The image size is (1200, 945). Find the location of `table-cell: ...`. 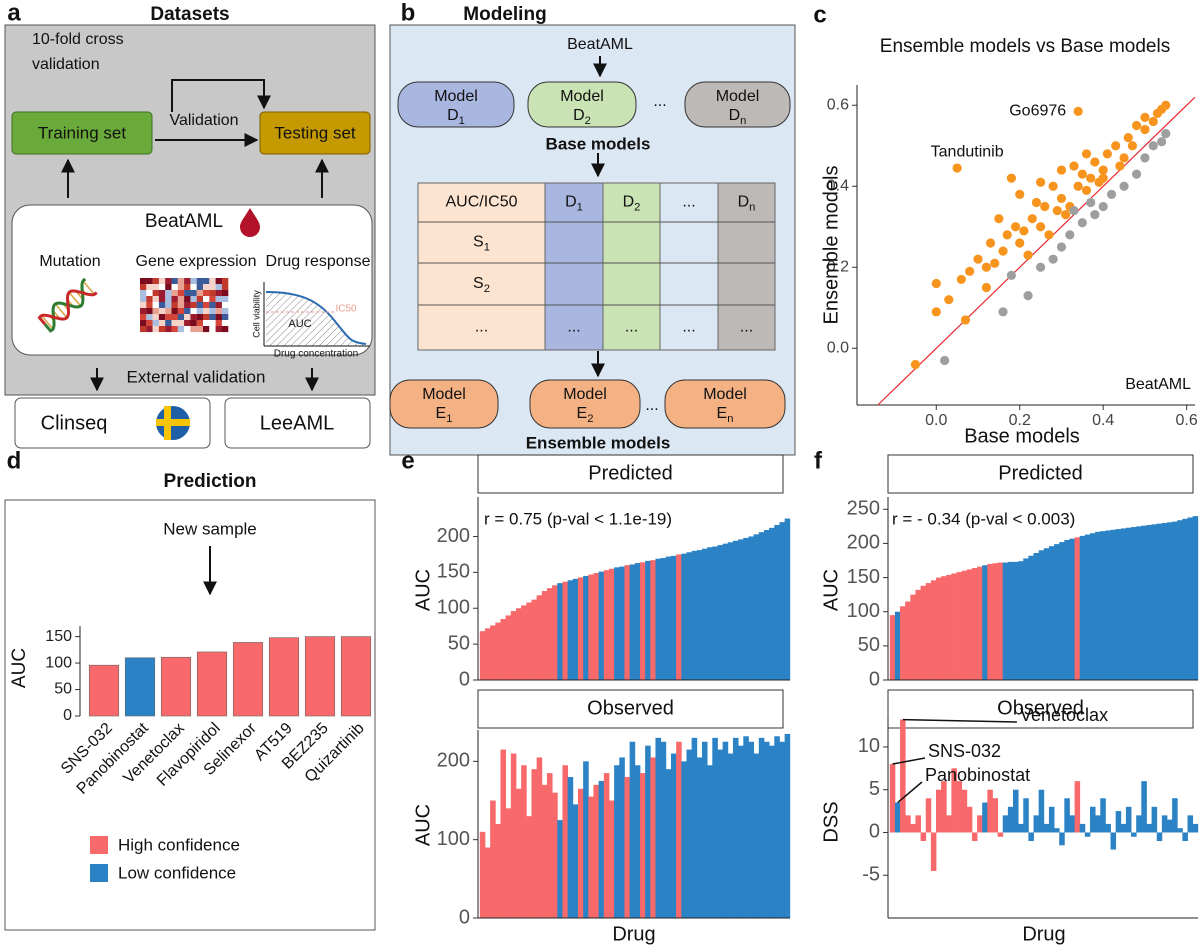

table-cell: ... is located at coordinates (573, 327).